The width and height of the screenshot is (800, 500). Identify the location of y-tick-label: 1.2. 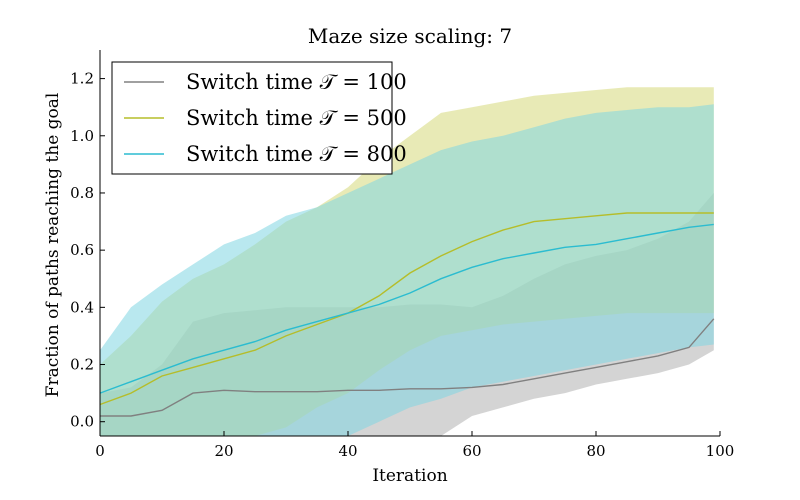
(82, 79).